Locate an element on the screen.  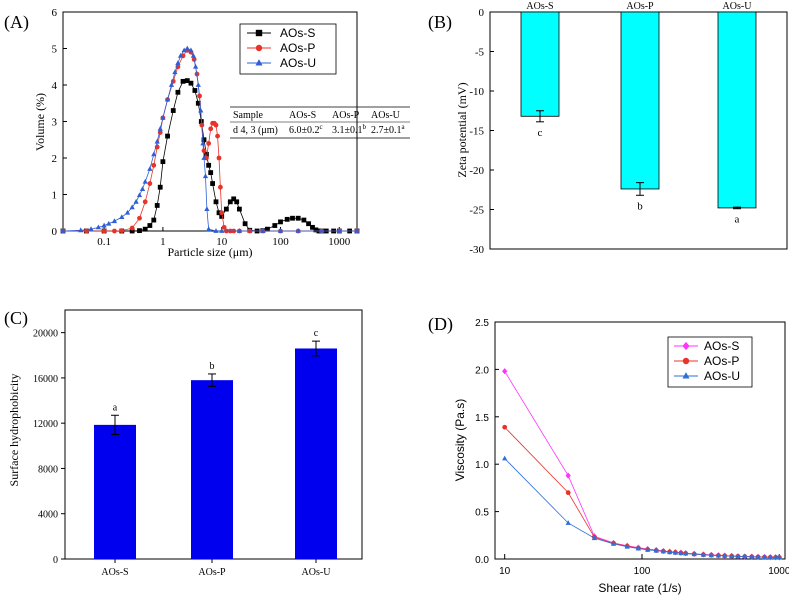
panel-b-label: (B) is located at coordinates (440, 22).